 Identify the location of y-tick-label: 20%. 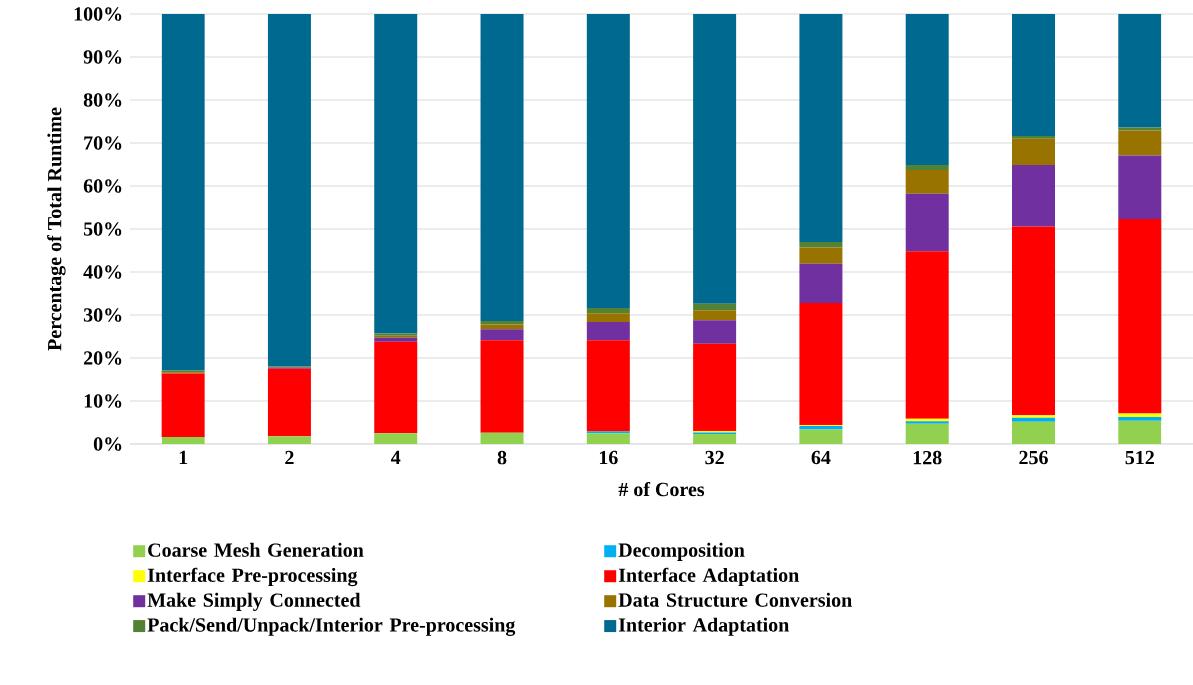
(102, 358).